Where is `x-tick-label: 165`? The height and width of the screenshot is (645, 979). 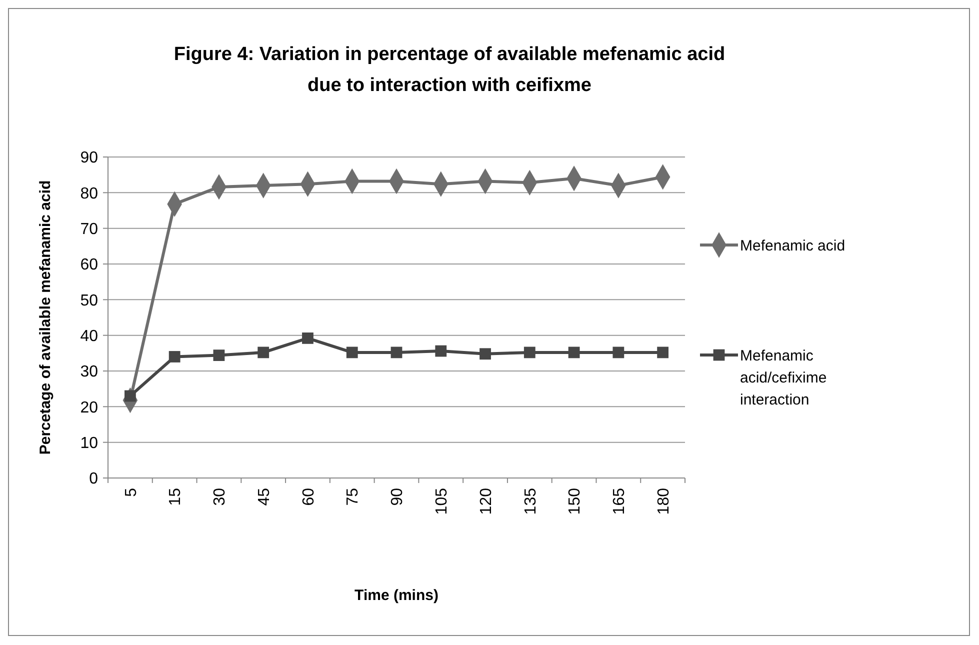
x-tick-label: 165 is located at coordinates (619, 501).